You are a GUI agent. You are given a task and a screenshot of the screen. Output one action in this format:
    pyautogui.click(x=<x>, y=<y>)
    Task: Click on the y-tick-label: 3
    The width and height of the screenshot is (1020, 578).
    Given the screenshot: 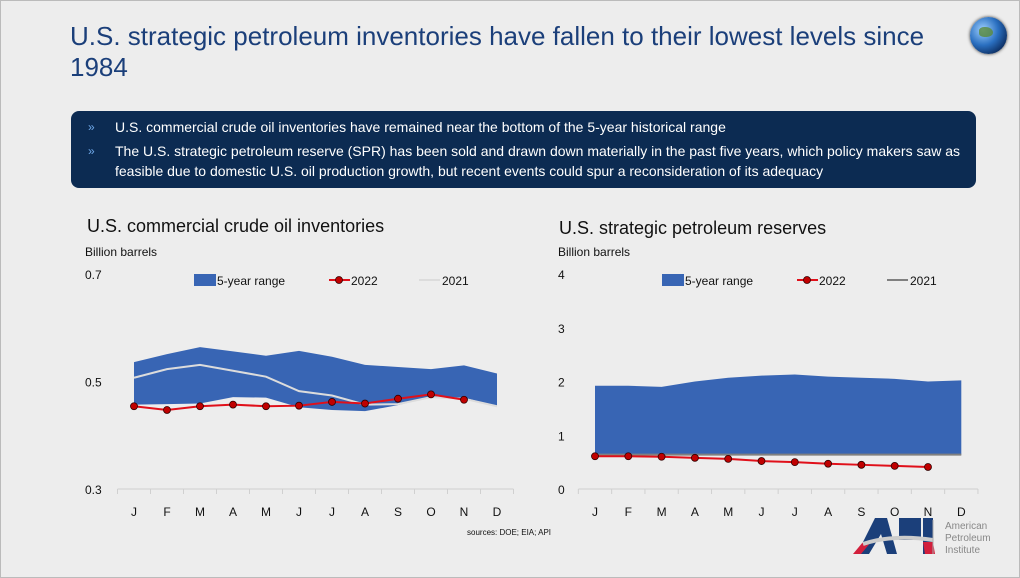 What is the action you would take?
    pyautogui.click(x=561, y=329)
    